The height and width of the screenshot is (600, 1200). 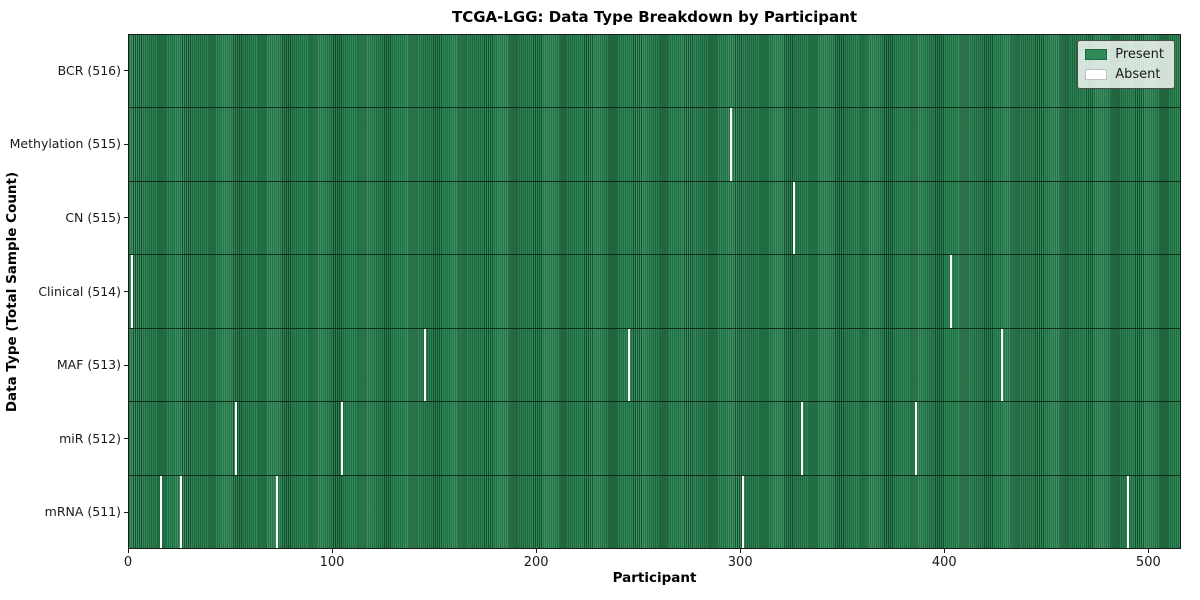 What do you see at coordinates (740, 562) in the screenshot?
I see `x-tick-label: 300` at bounding box center [740, 562].